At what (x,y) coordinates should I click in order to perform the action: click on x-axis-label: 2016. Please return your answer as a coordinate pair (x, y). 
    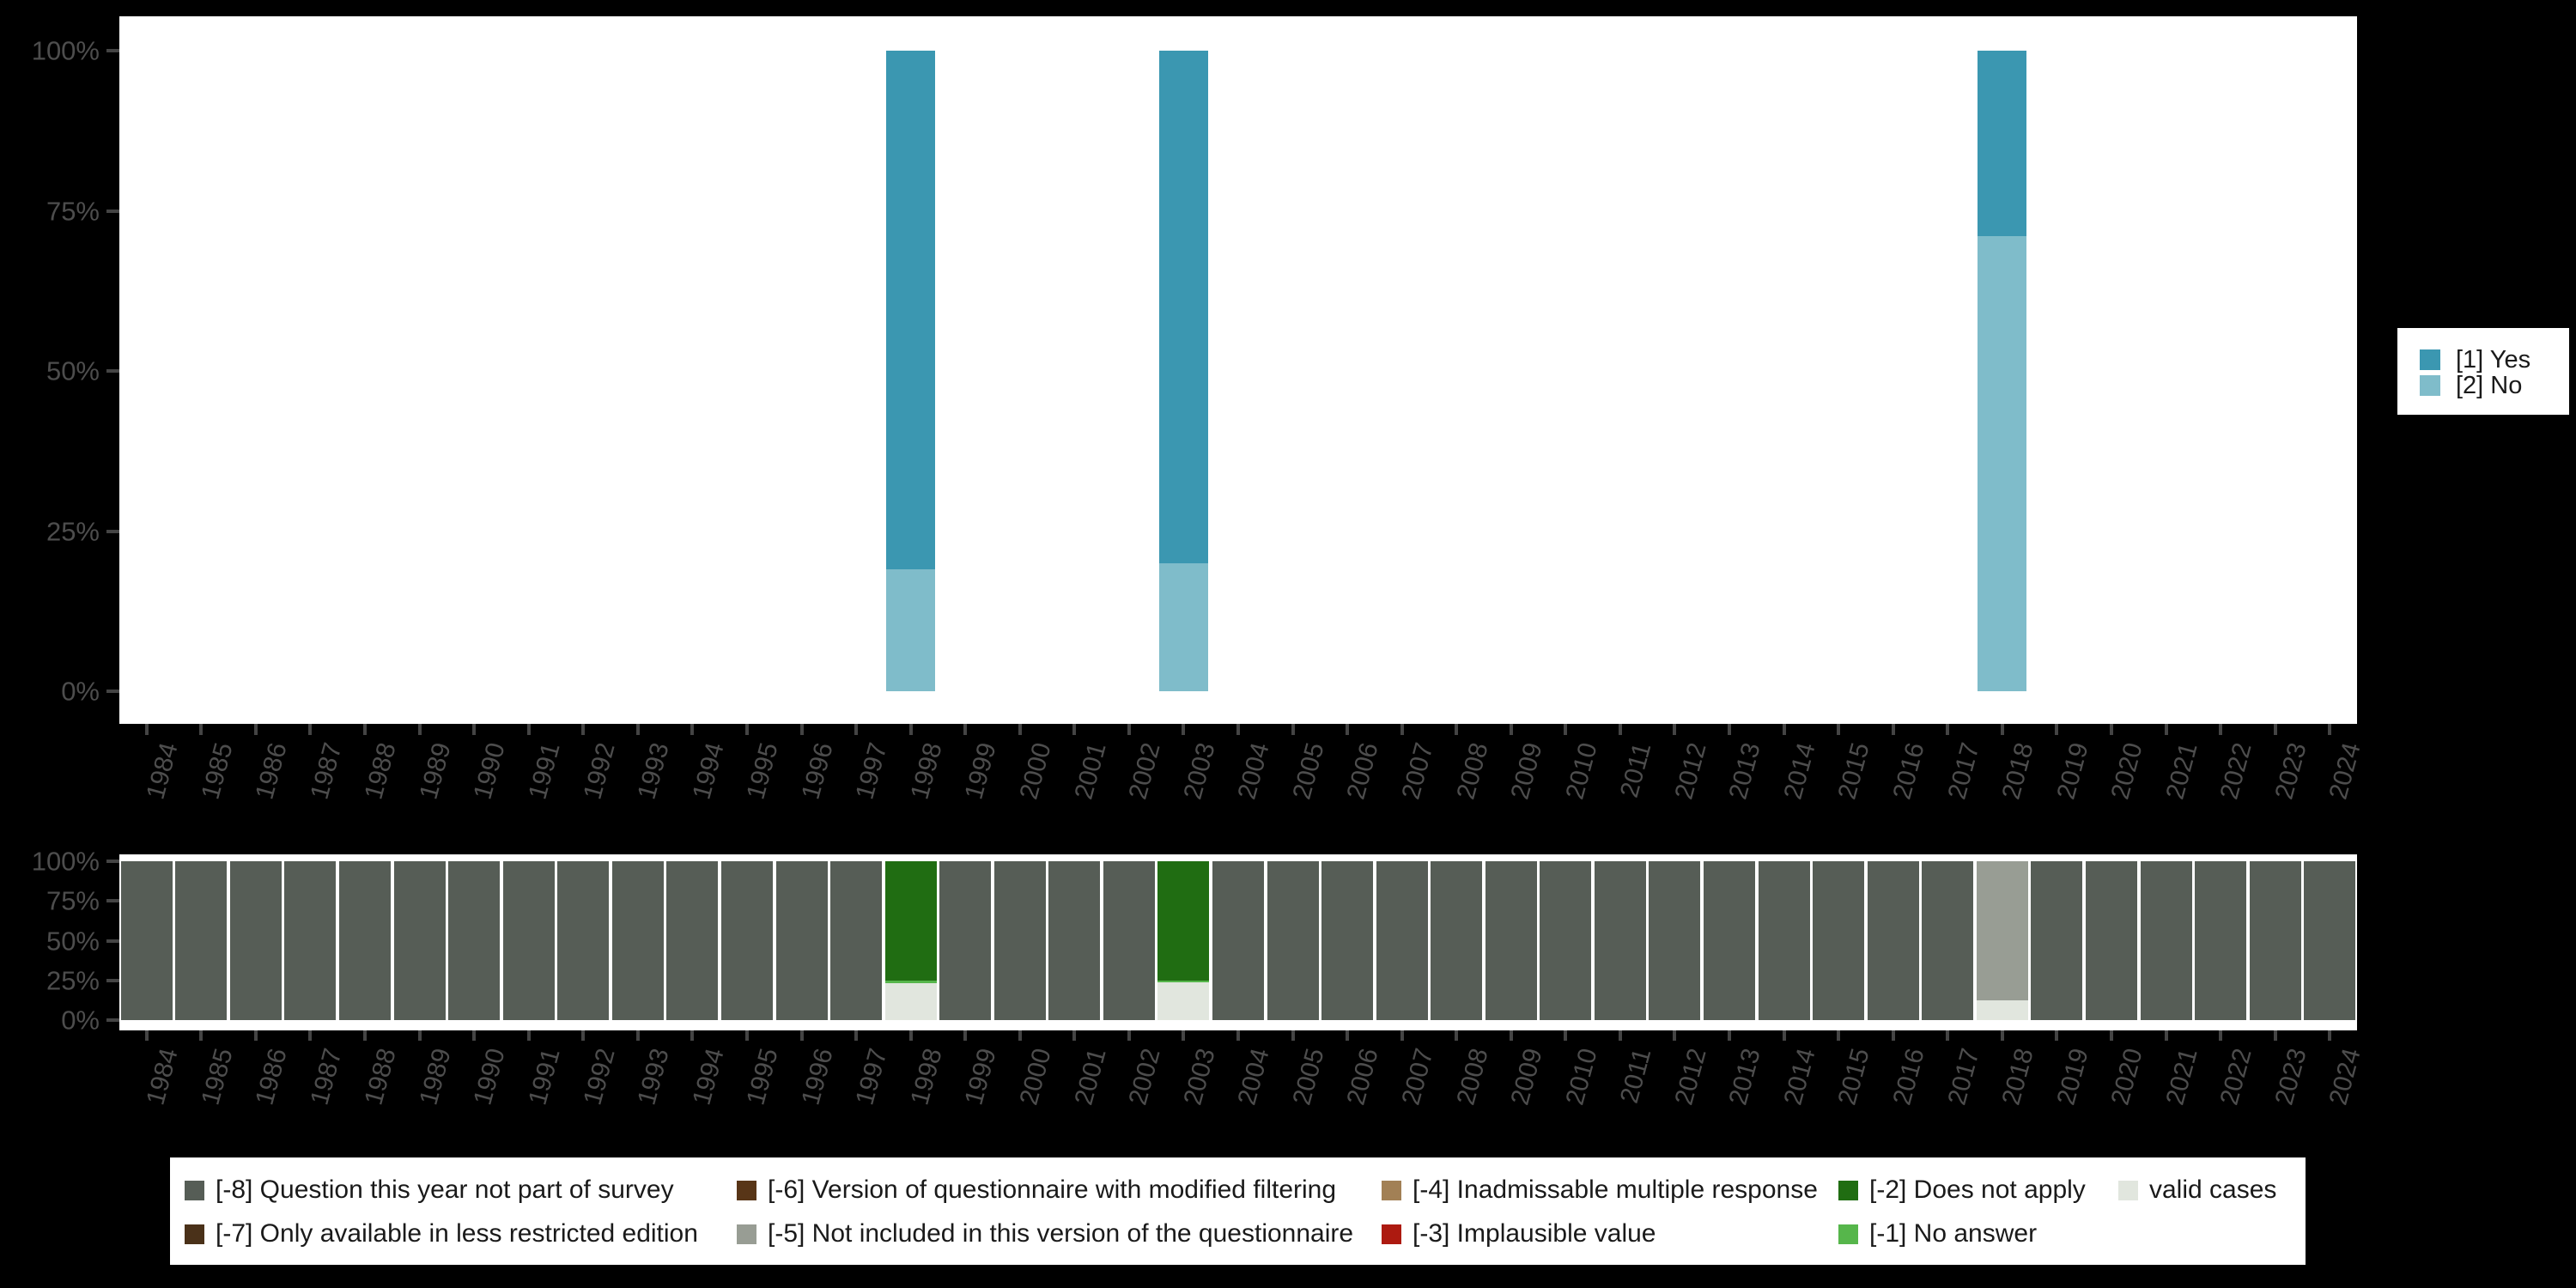
    Looking at the image, I should click on (1909, 1077).